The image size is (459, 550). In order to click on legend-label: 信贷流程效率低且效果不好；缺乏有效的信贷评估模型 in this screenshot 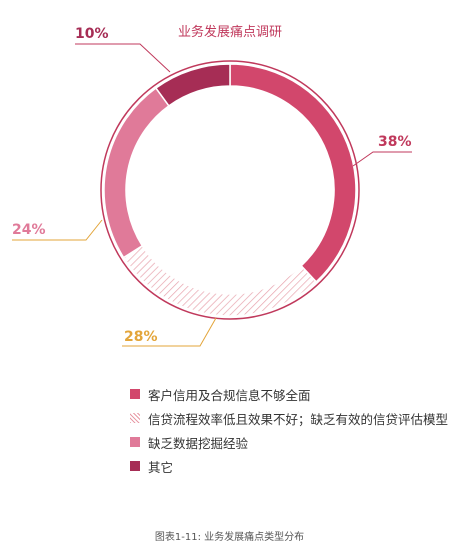, I will do `click(298, 419)`.